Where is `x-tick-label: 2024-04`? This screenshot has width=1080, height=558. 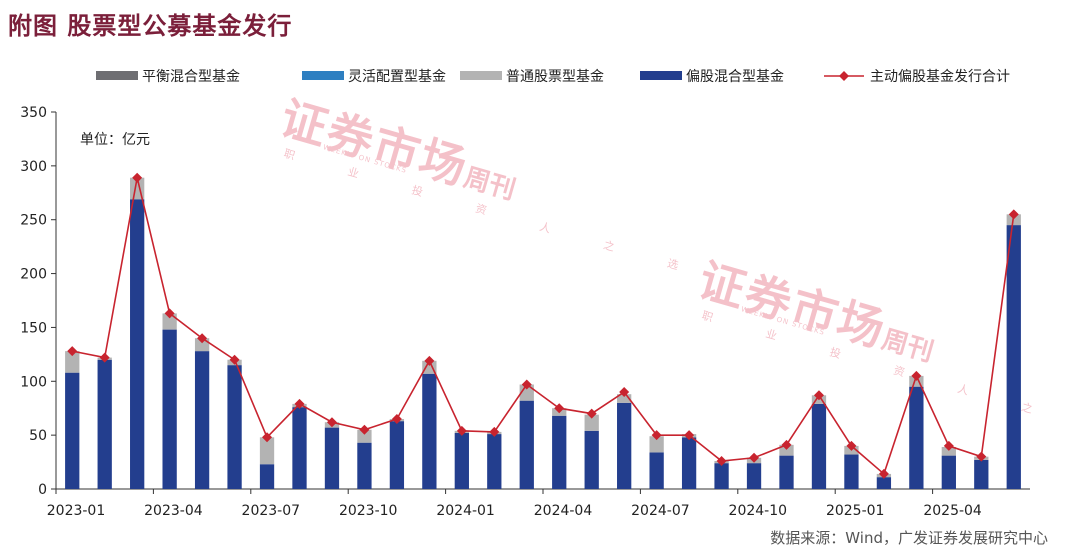
x-tick-label: 2024-04 is located at coordinates (563, 511).